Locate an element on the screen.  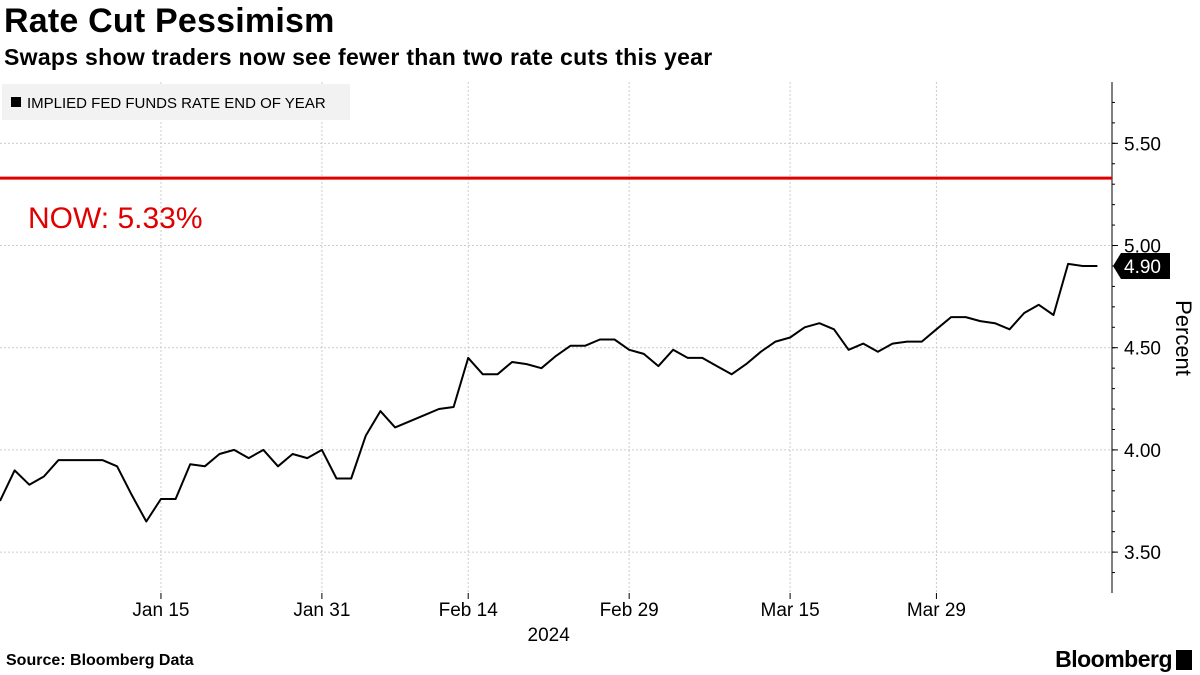
chart-title: Rate Cut Pessimism is located at coordinates (169, 21).